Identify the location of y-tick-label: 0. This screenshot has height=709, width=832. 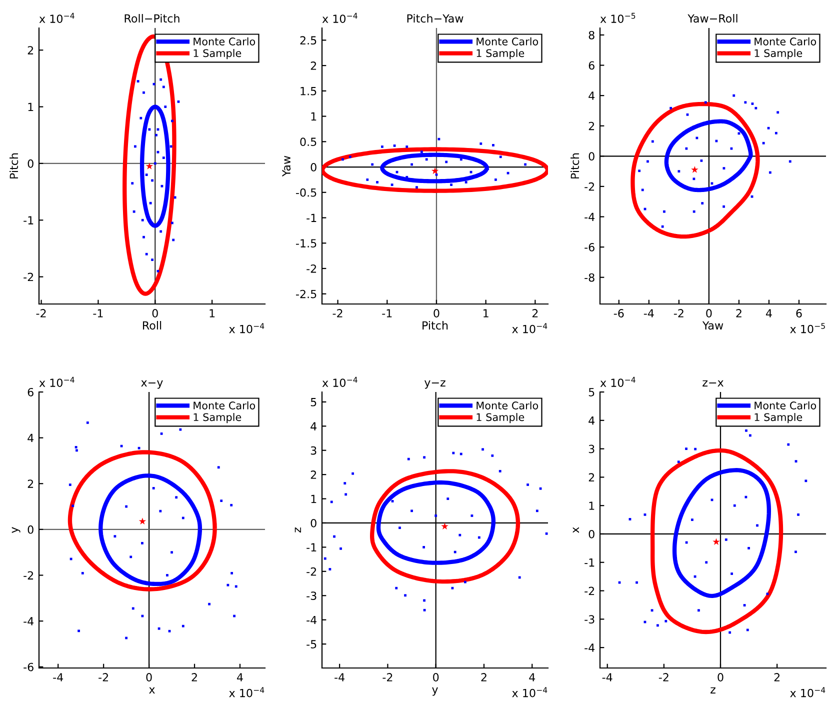
(31, 163).